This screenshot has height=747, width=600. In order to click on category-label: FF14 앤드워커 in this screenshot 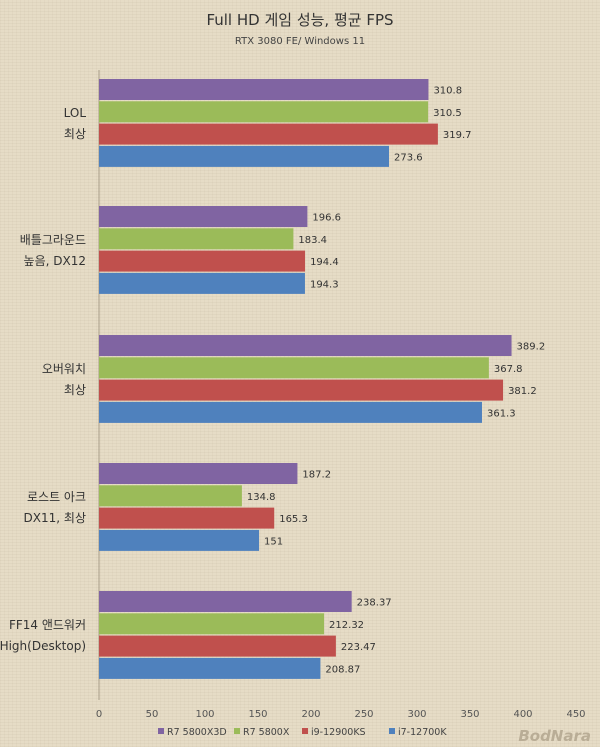, I will do `click(47, 625)`.